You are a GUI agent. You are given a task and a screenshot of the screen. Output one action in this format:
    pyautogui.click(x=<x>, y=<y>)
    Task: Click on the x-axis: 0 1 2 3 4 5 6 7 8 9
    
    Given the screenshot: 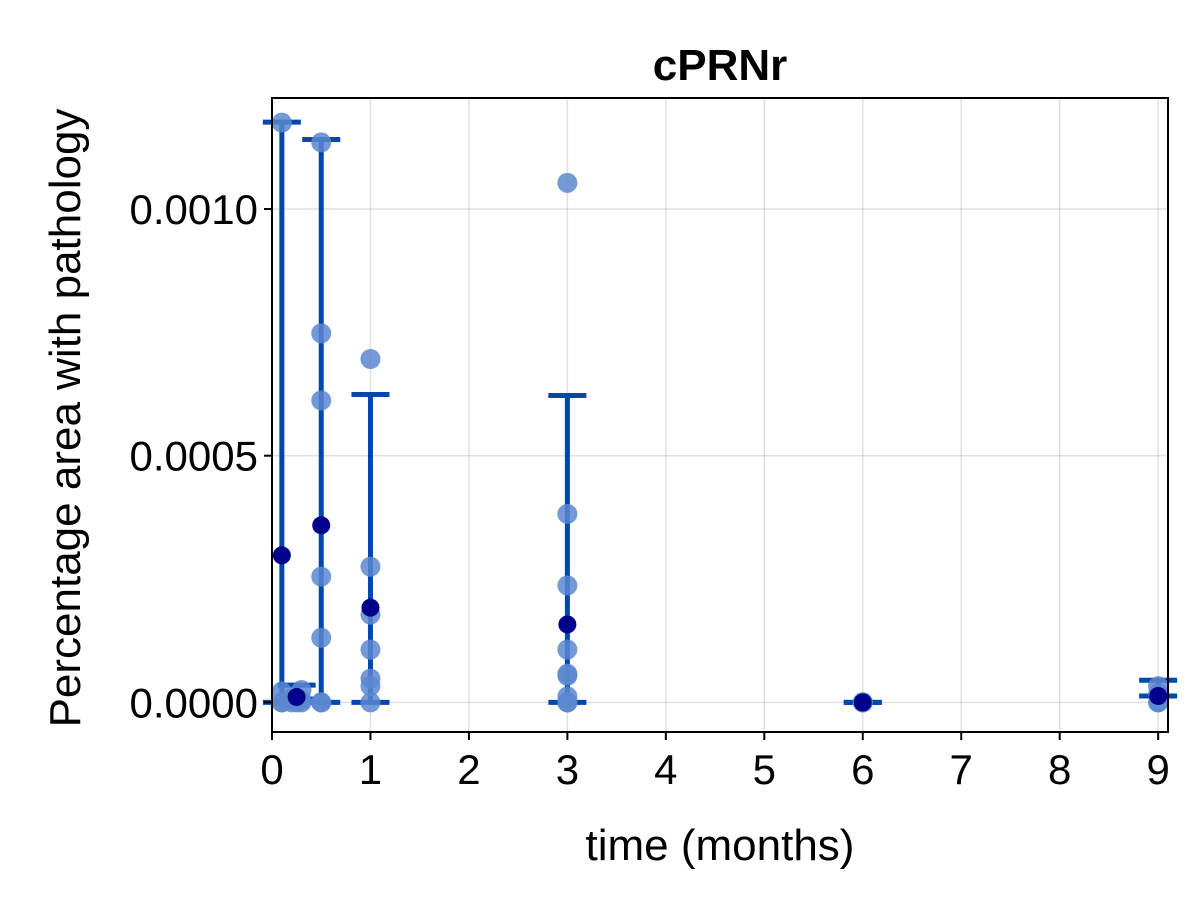 What is the action you would take?
    pyautogui.click(x=715, y=762)
    